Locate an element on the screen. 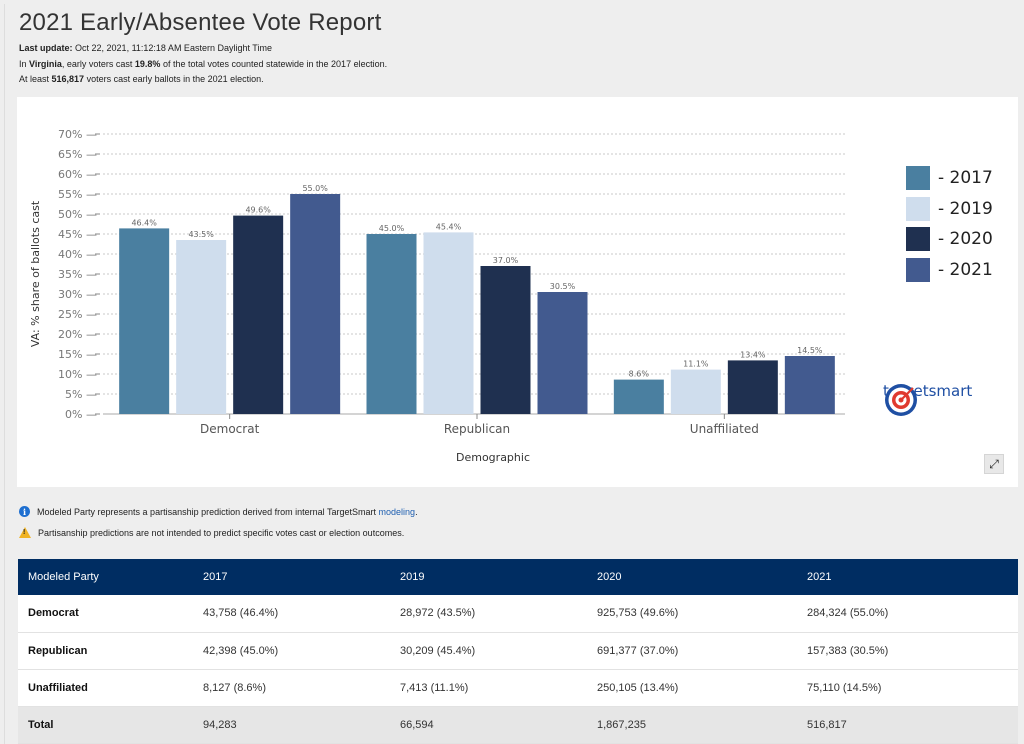  bar-data-label: 46.4% is located at coordinates (144, 222).